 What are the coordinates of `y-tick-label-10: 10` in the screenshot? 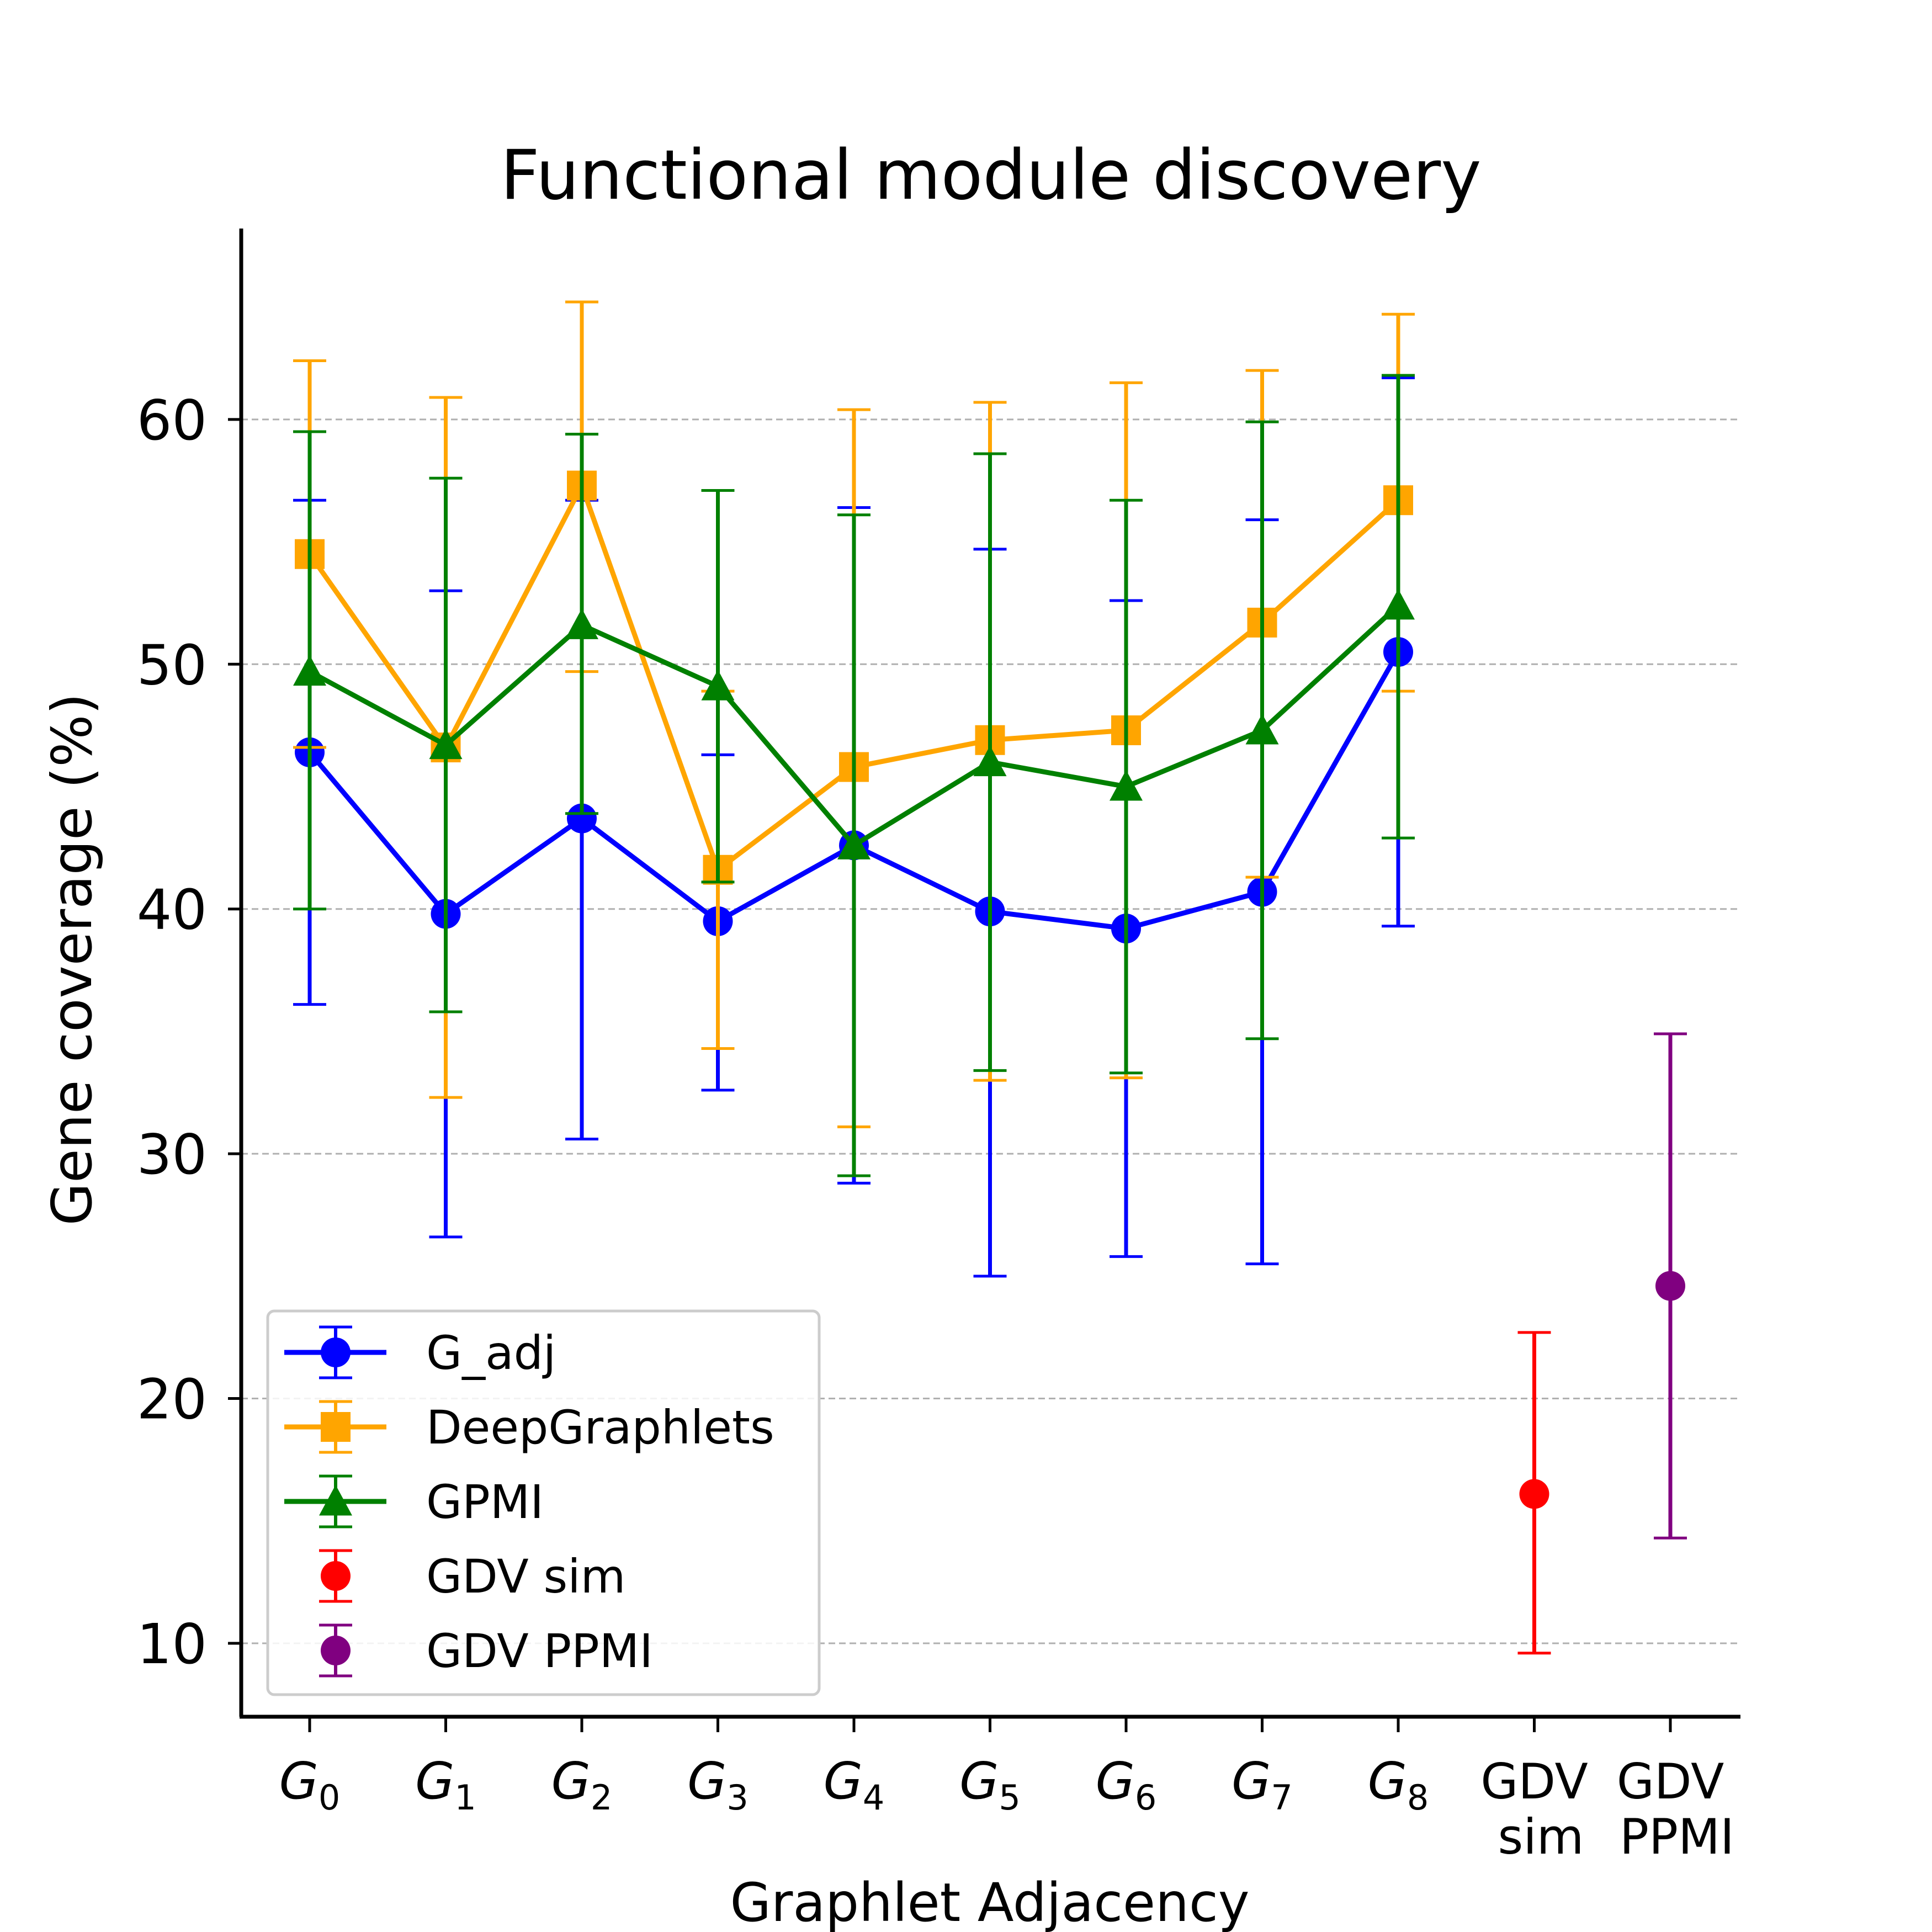 It's located at (172, 1644).